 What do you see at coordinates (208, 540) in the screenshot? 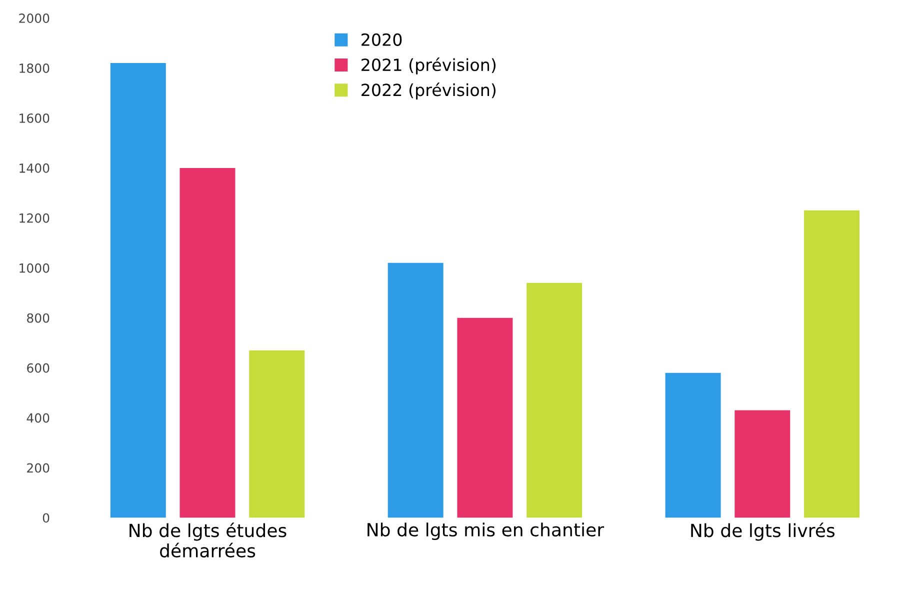
I see `x-tick-label: Nb de lgts études démarrées` at bounding box center [208, 540].